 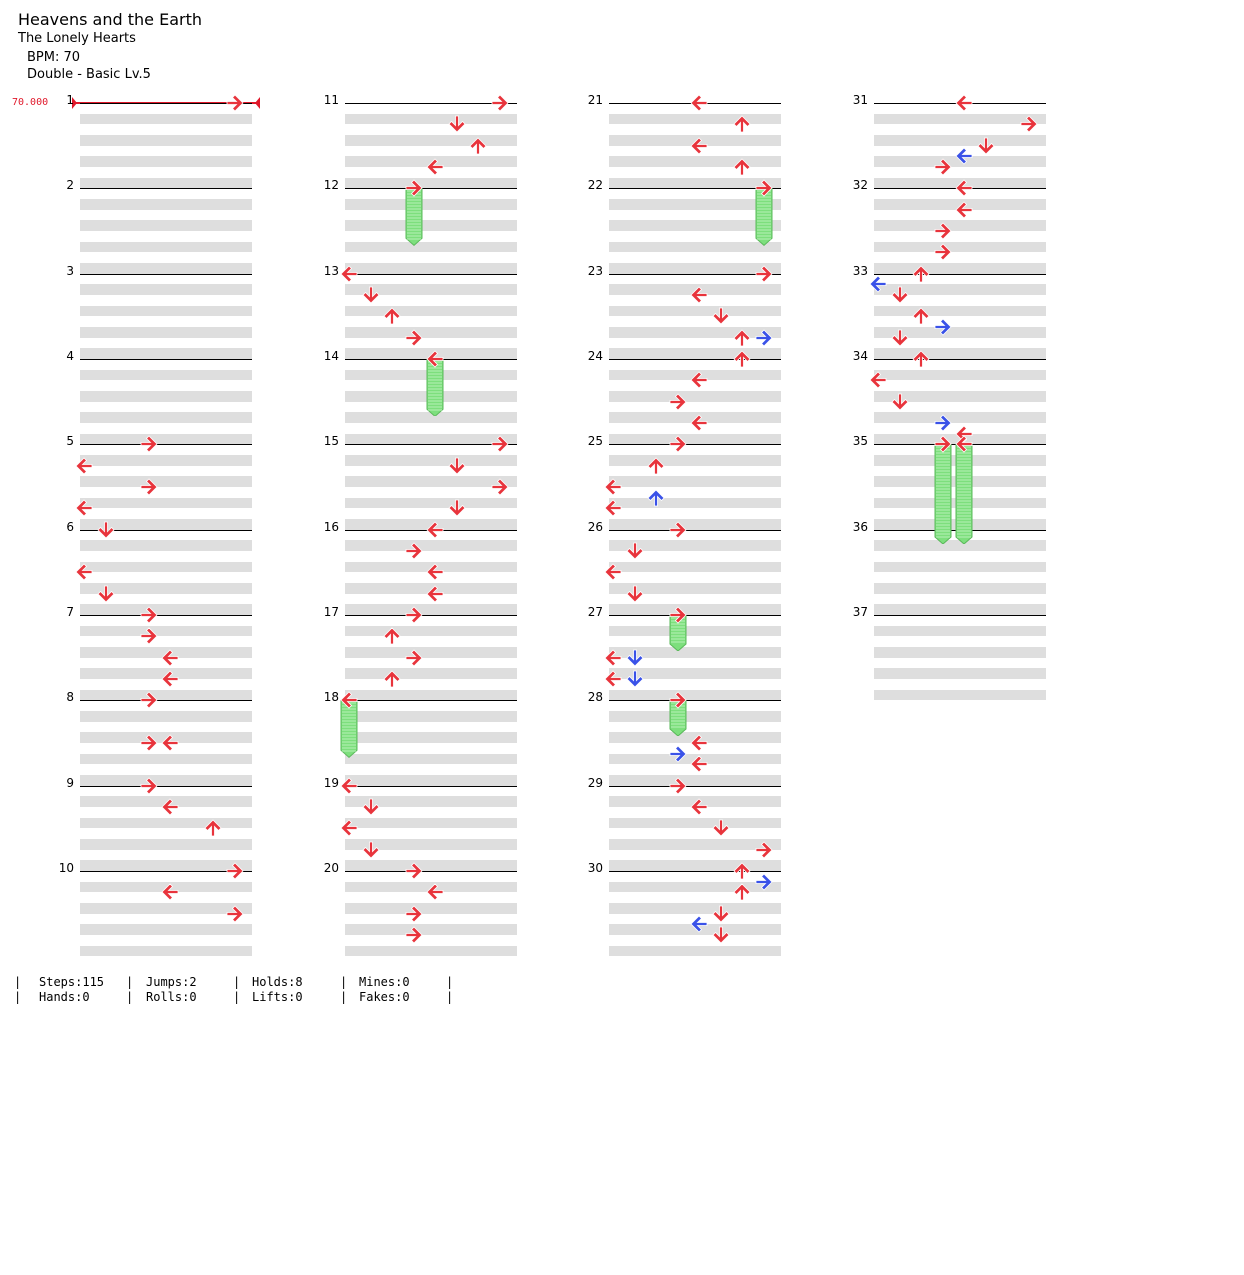 What do you see at coordinates (331, 441) in the screenshot?
I see `measure-number: 15` at bounding box center [331, 441].